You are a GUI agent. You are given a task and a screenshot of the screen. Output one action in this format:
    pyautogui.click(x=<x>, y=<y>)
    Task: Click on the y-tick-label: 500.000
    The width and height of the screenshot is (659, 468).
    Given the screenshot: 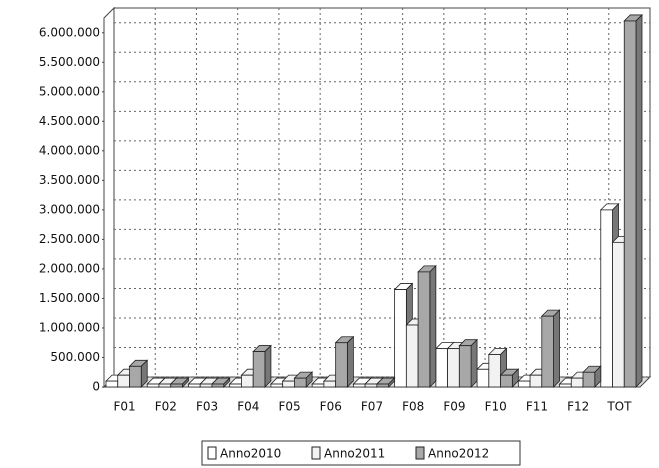 What is the action you would take?
    pyautogui.click(x=75, y=357)
    